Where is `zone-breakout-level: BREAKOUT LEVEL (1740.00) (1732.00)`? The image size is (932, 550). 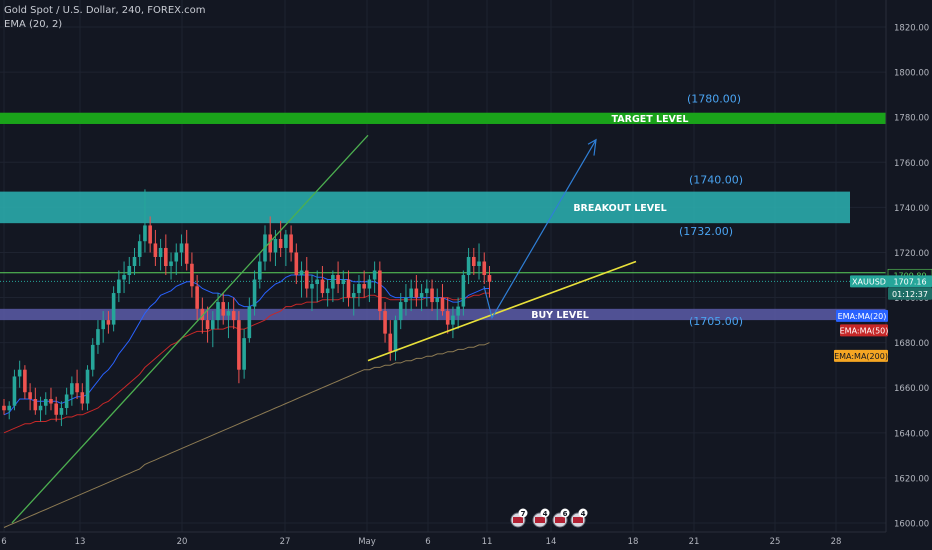
zone-breakout-level: BREAKOUT LEVEL (1740.00) (1732.00) is located at coordinates (425, 206).